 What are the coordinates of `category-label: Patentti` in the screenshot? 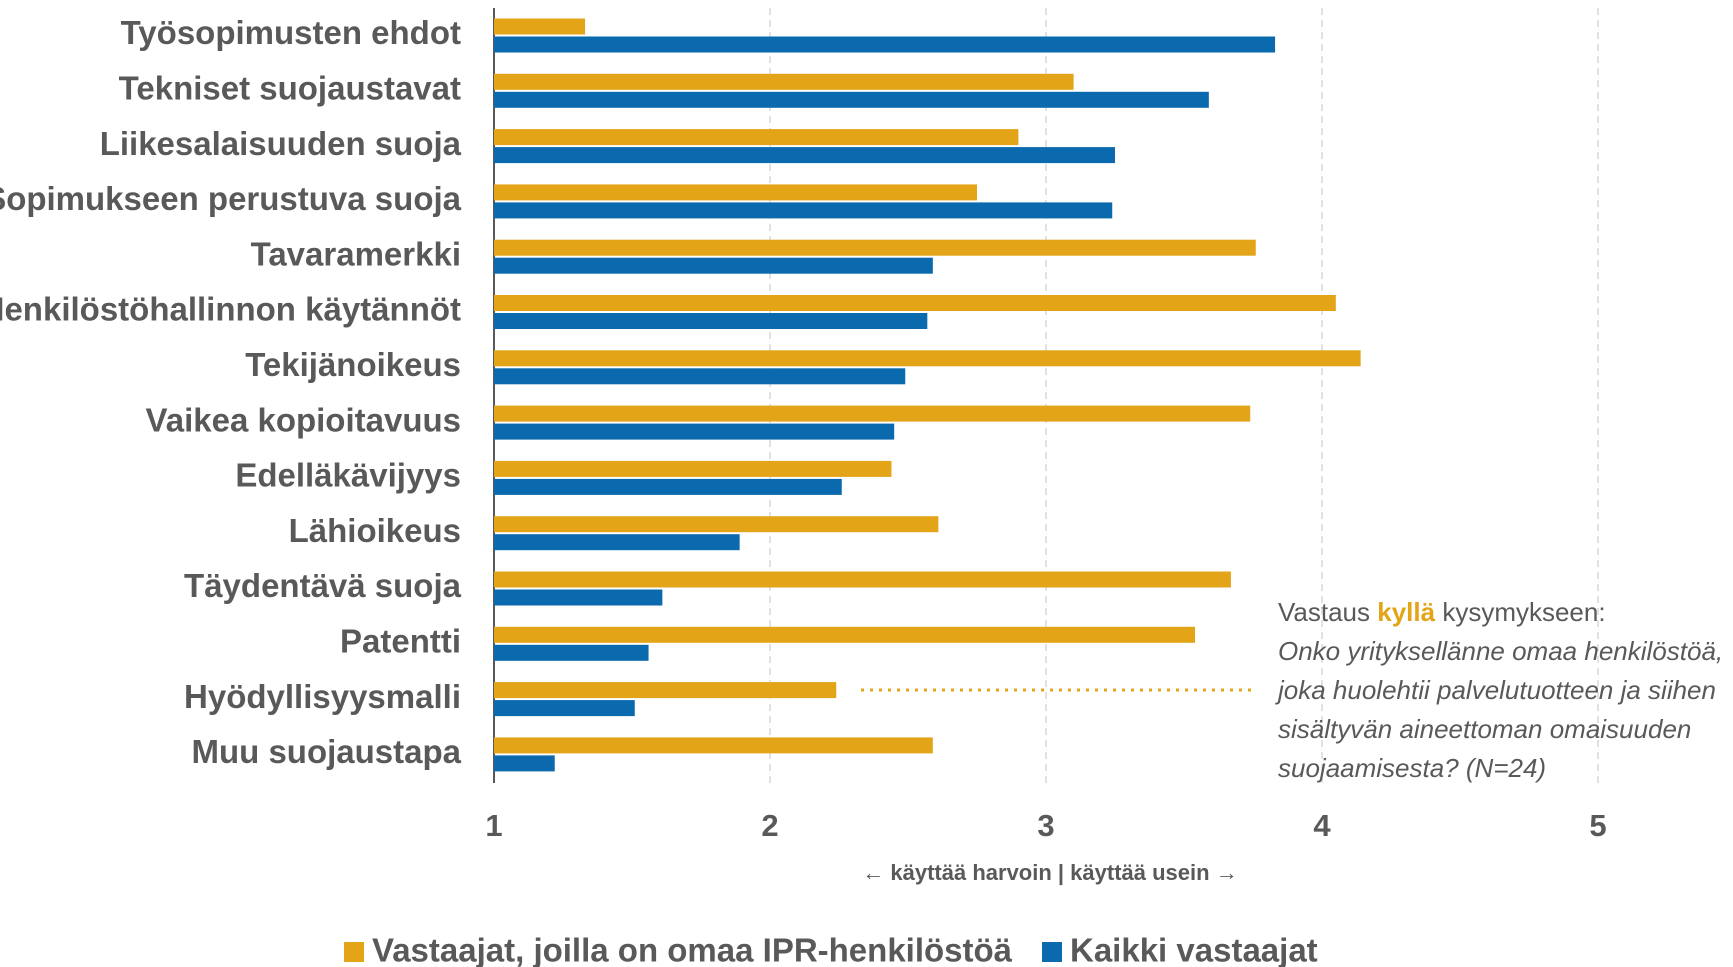 It's located at (400, 641).